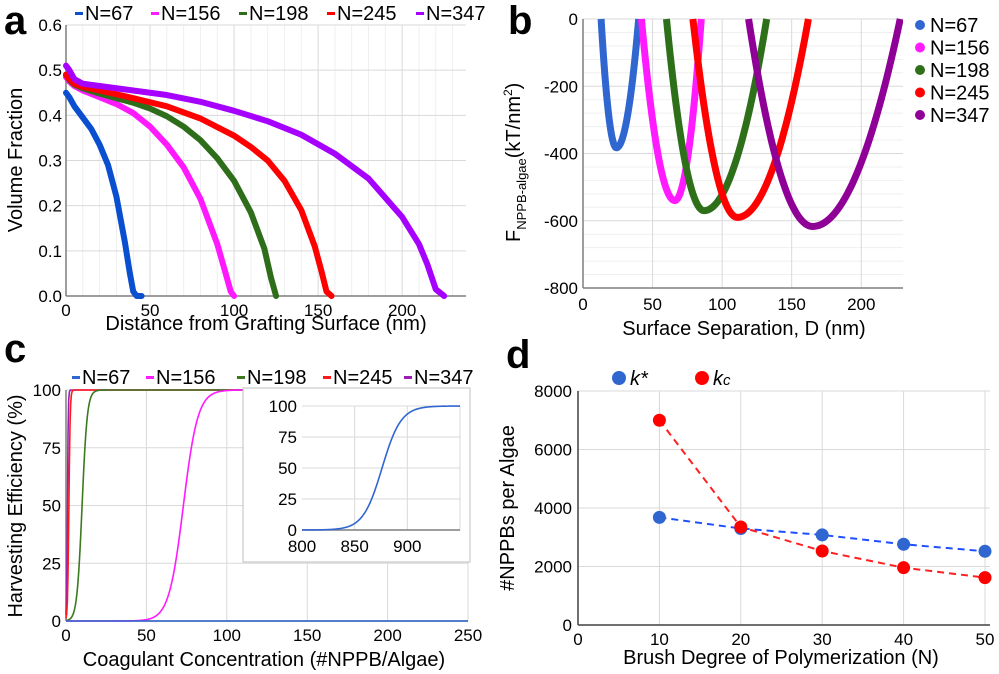  Describe the element at coordinates (722, 304) in the screenshot. I see `b-x-tick-label: 100` at that location.